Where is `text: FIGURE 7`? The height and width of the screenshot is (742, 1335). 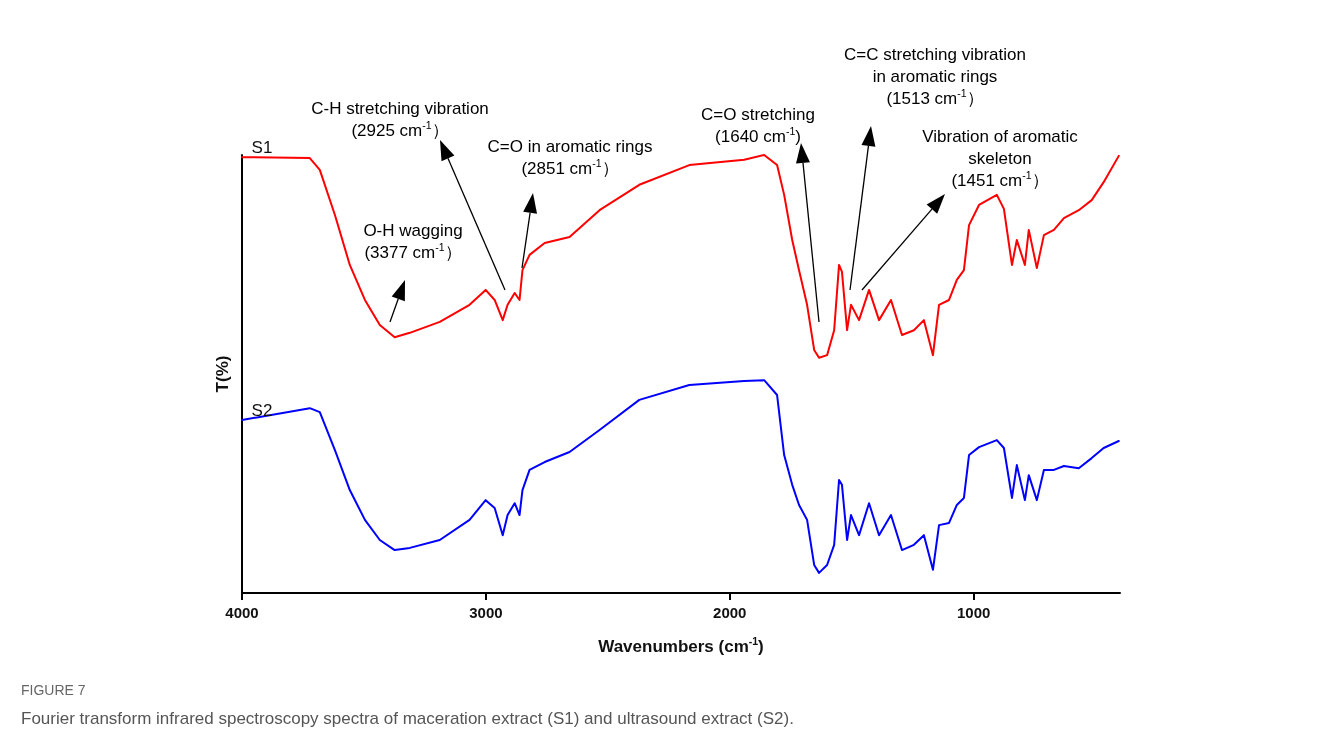
text: FIGURE 7 is located at coordinates (53, 690).